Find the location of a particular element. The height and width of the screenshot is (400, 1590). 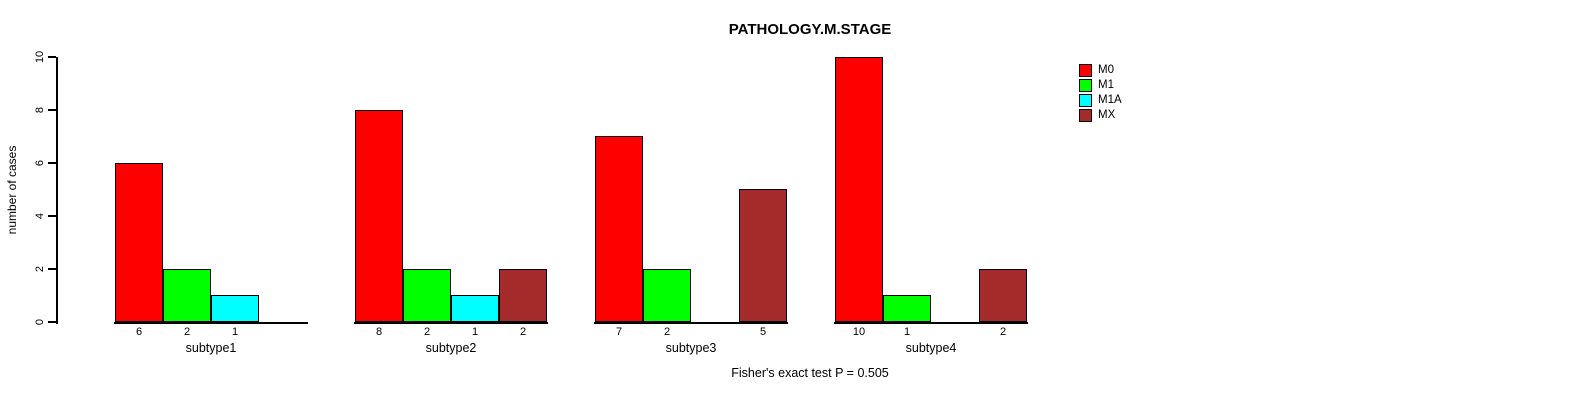

bar-subtype4-MX is located at coordinates (1003, 295).